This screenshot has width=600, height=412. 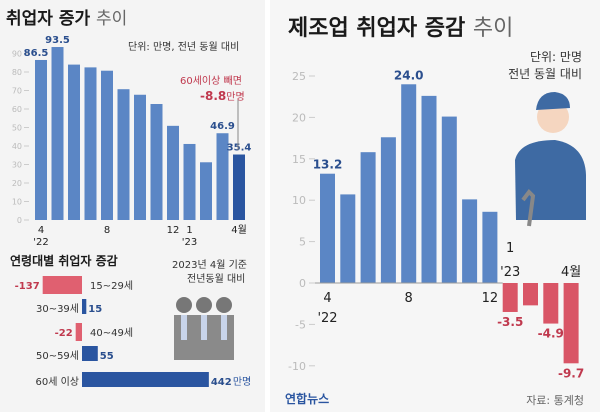 I want to click on y-tick-label: -5, so click(x=300, y=324).